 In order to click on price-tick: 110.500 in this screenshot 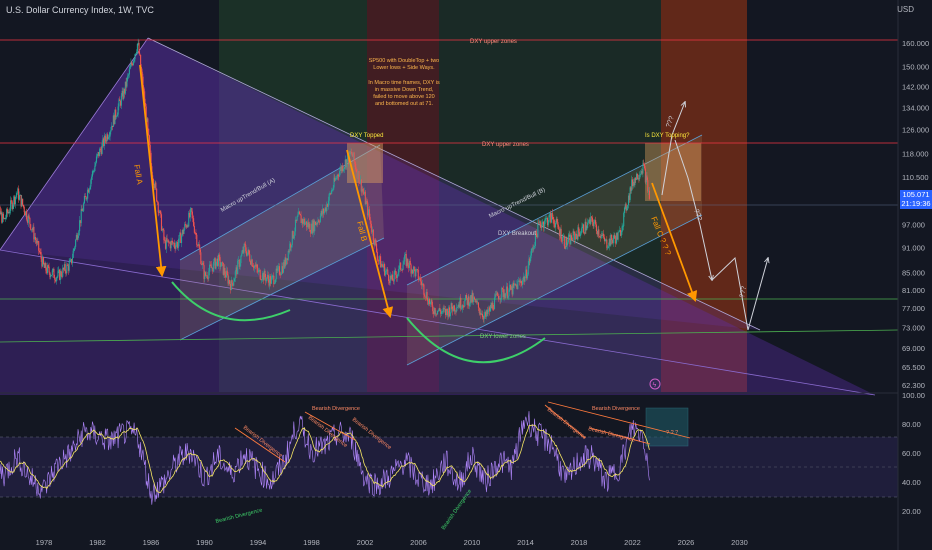, I will do `click(915, 177)`.